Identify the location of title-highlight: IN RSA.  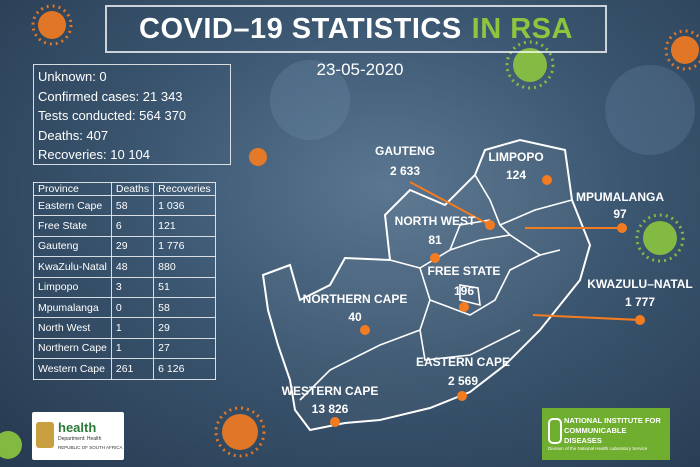
(522, 28).